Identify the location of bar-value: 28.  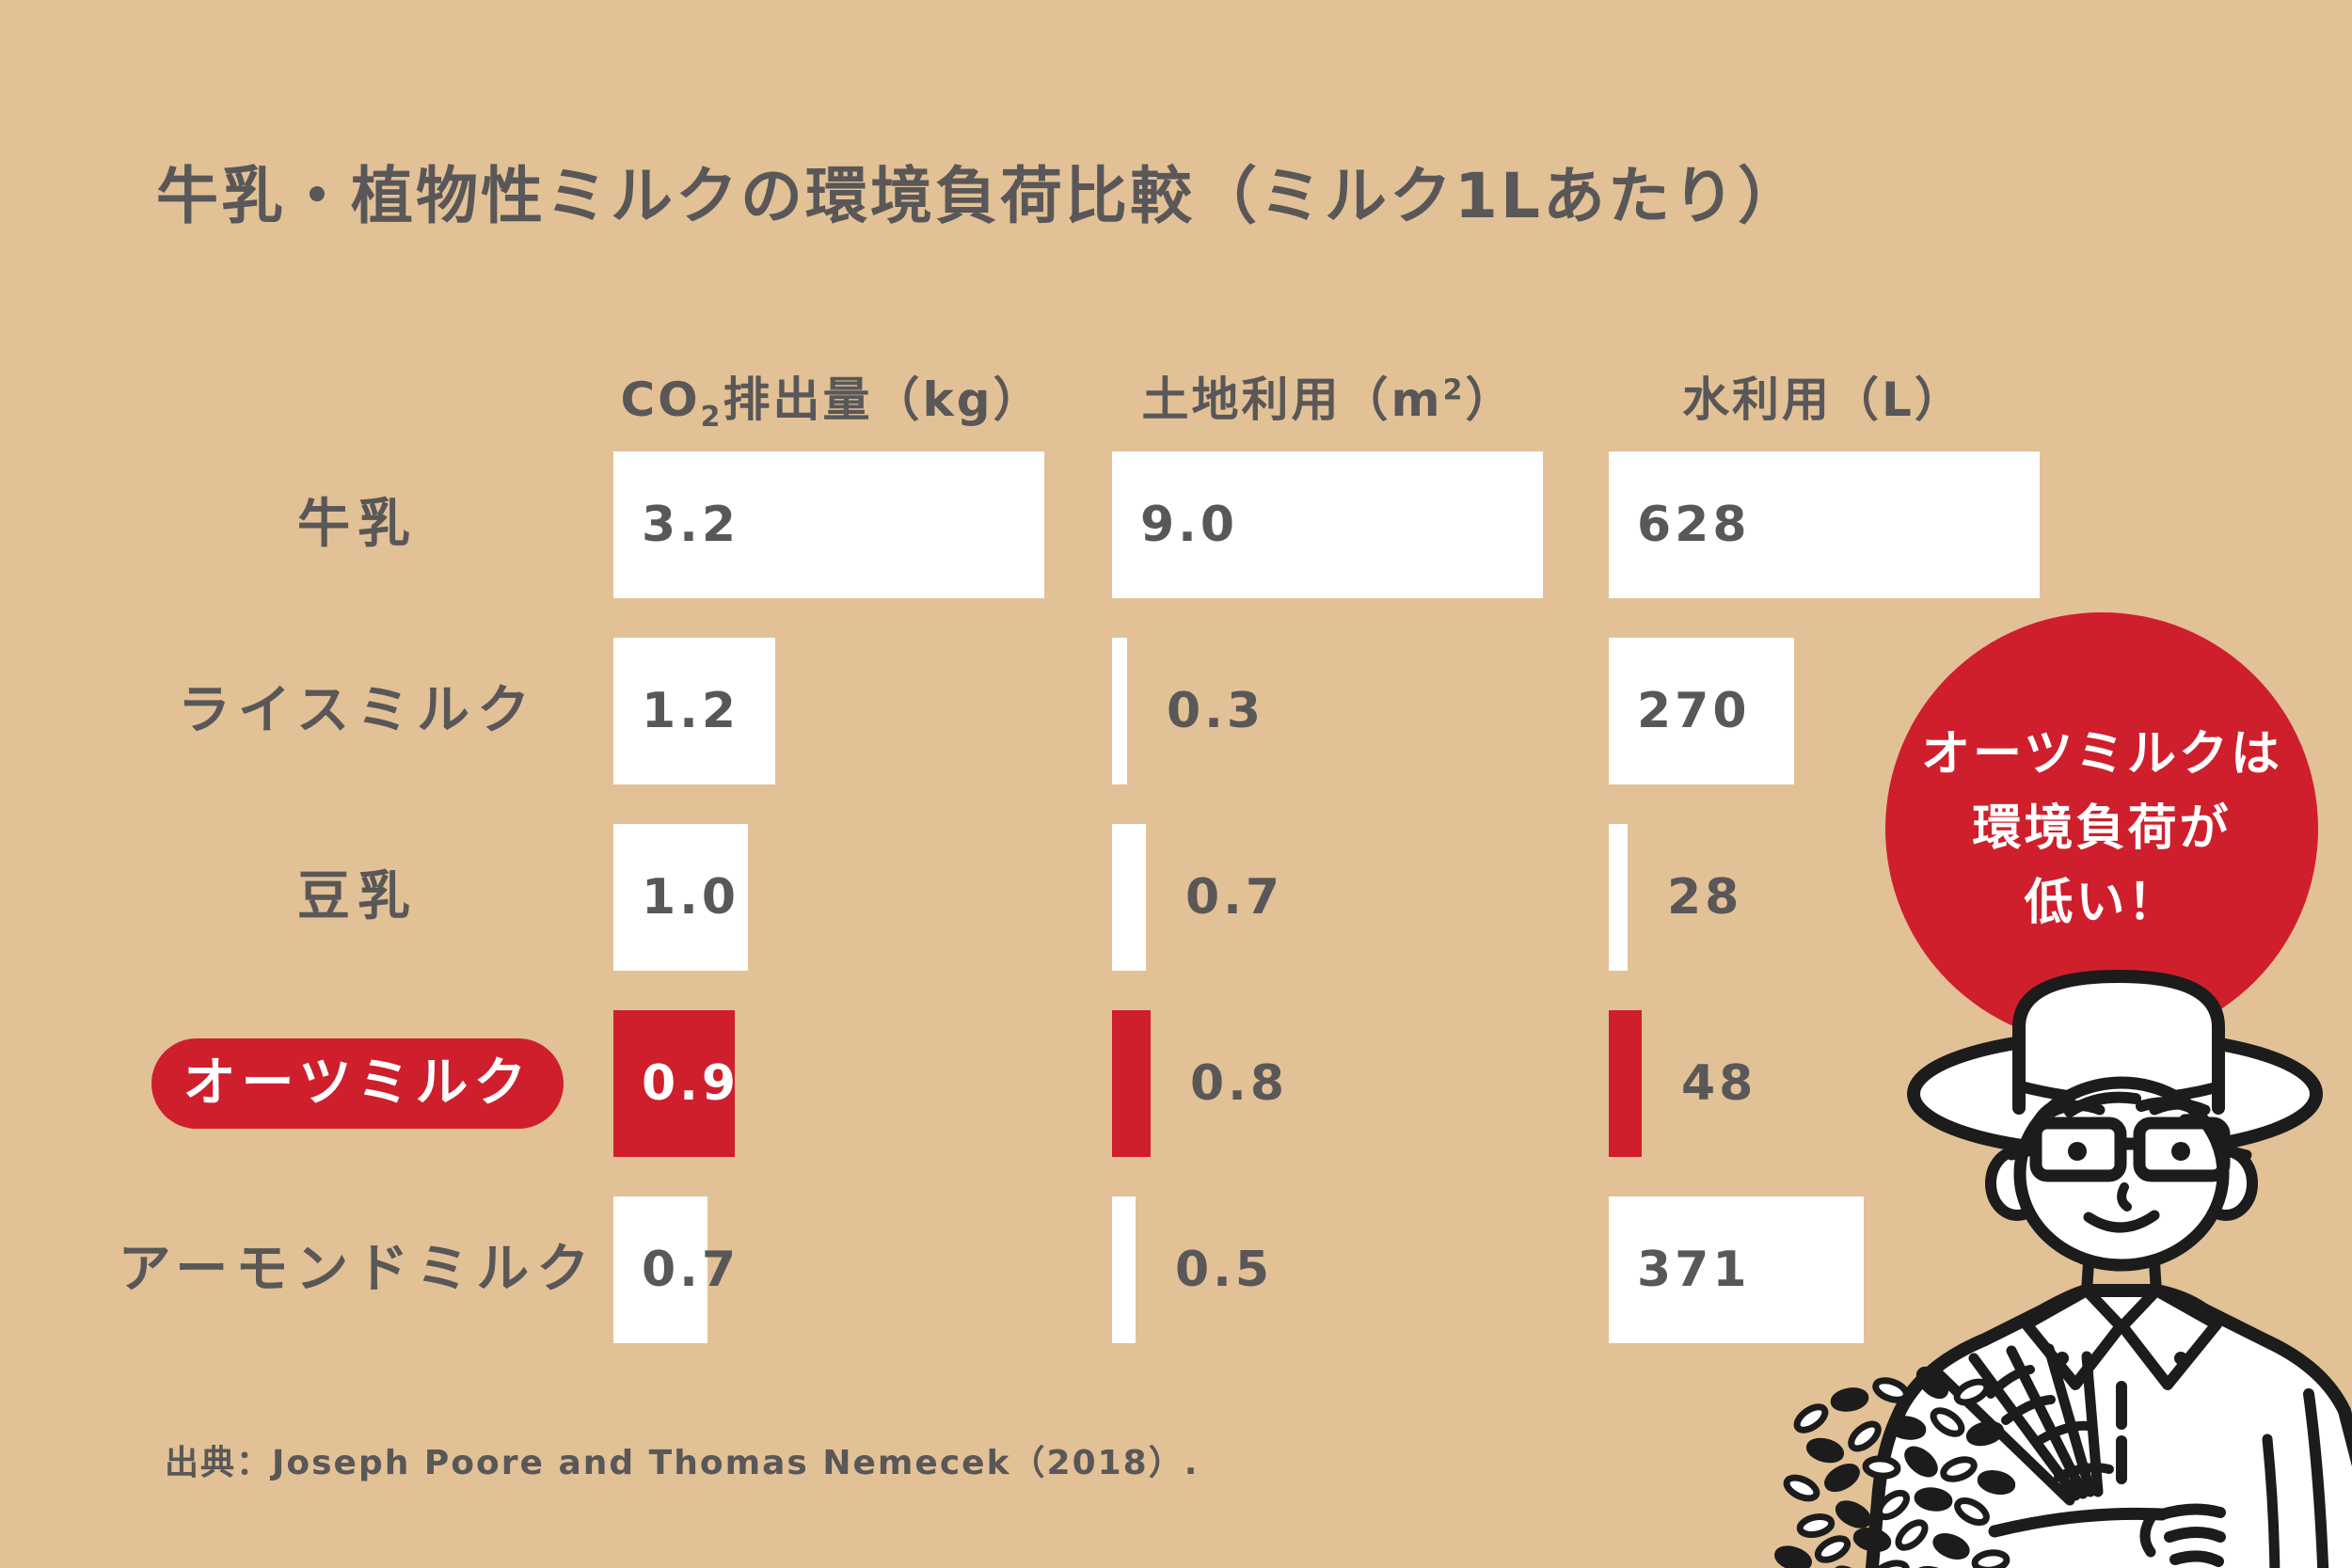
(1705, 897).